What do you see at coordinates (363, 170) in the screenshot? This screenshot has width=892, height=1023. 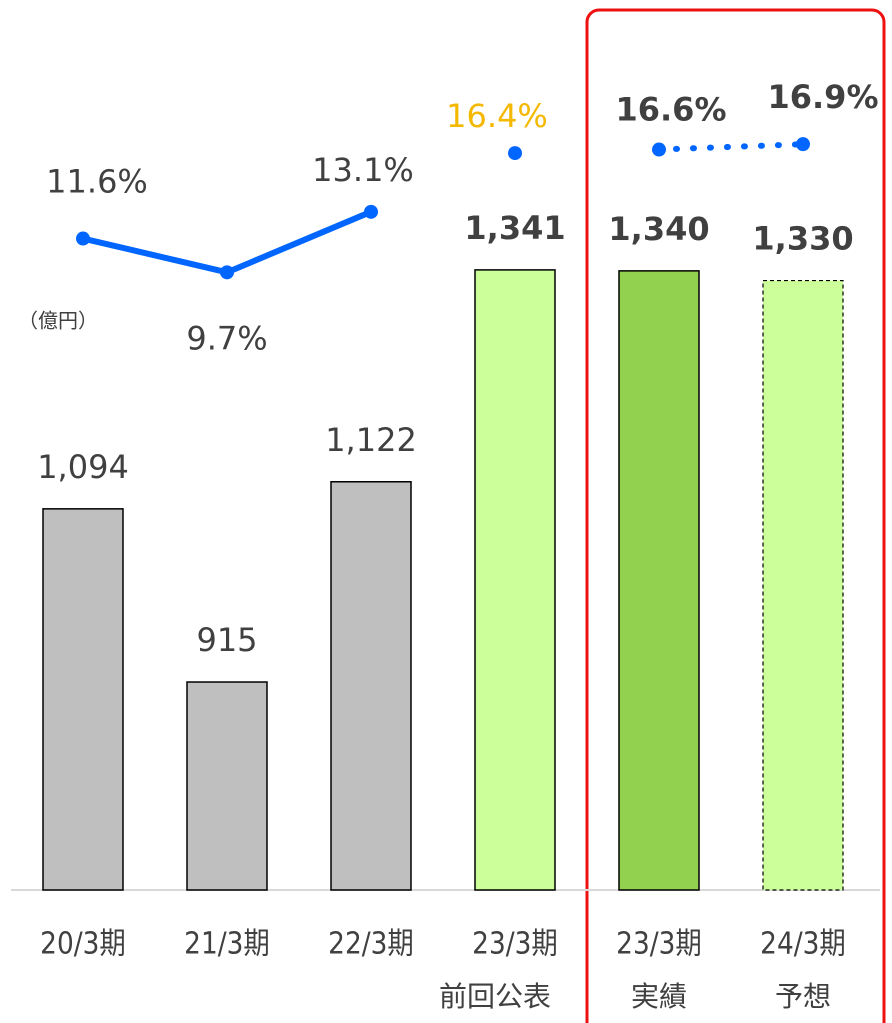 I see `line-value-label: 13.1%` at bounding box center [363, 170].